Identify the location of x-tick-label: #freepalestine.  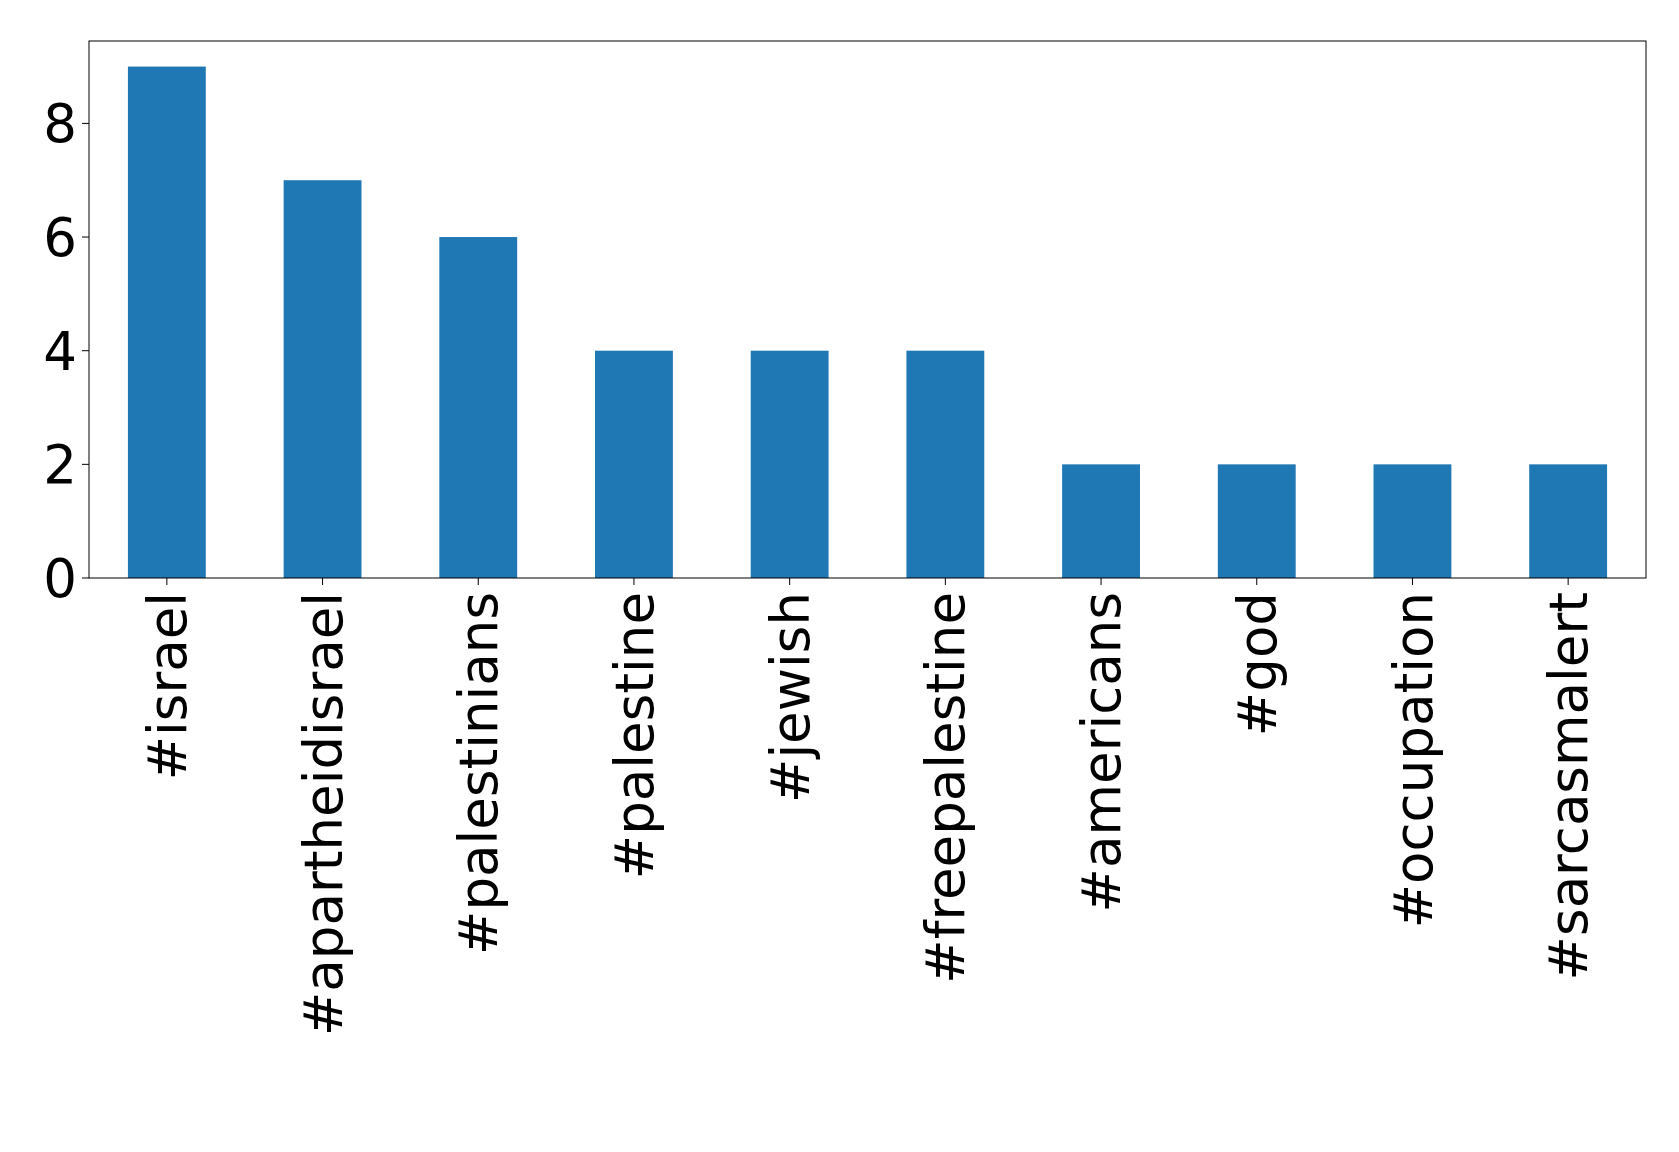
(946, 788).